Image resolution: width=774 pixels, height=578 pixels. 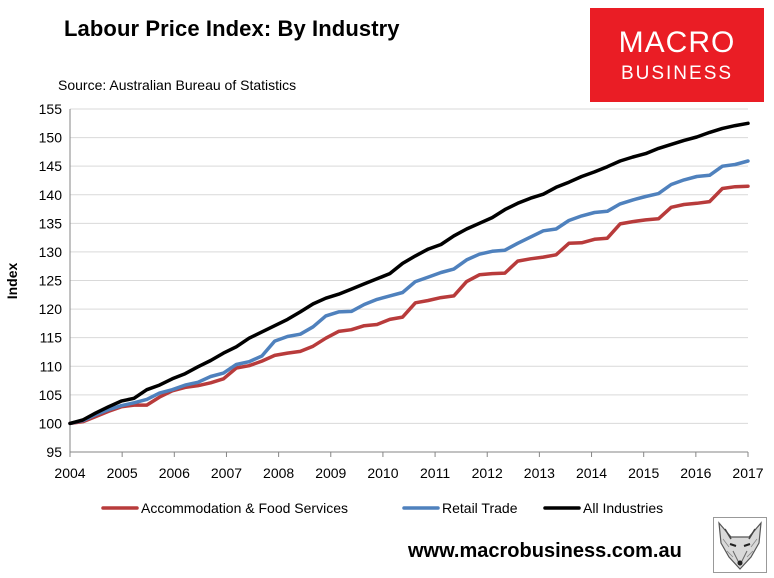 I want to click on x-tick-label: 2004, so click(x=69, y=473).